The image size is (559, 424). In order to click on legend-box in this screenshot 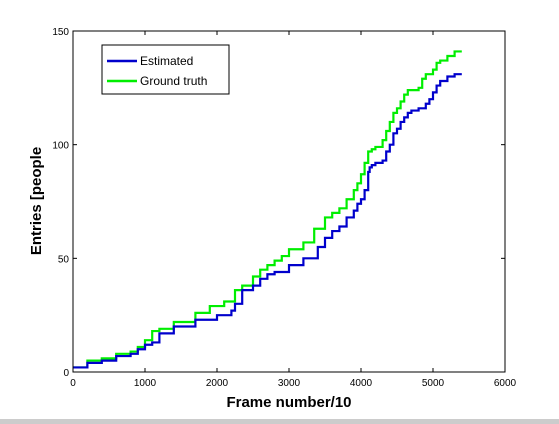, I will do `click(165, 69)`.